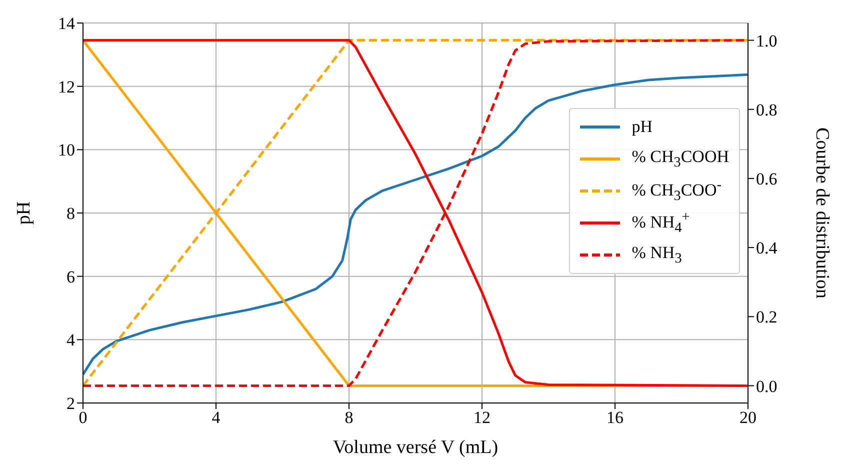  Describe the element at coordinates (767, 386) in the screenshot. I see `y2-tick-label: 0.0` at that location.